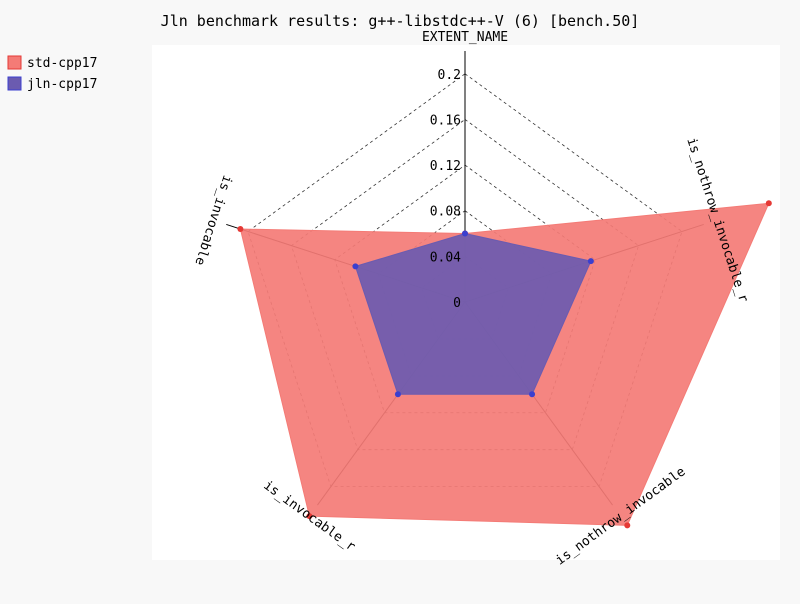  I want to click on radial-tick-label: 0.04, so click(445, 257).